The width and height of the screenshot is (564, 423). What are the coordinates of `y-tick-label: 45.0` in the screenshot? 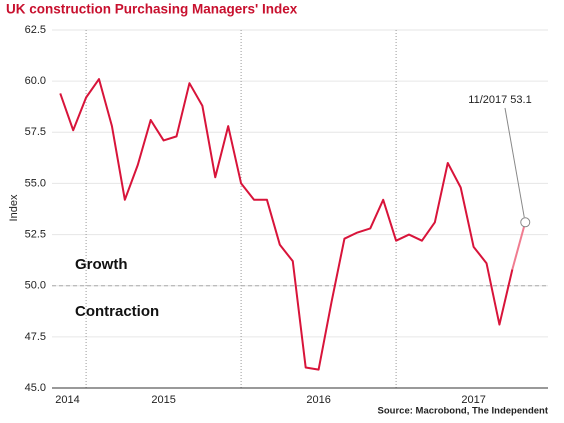 It's located at (35, 388).